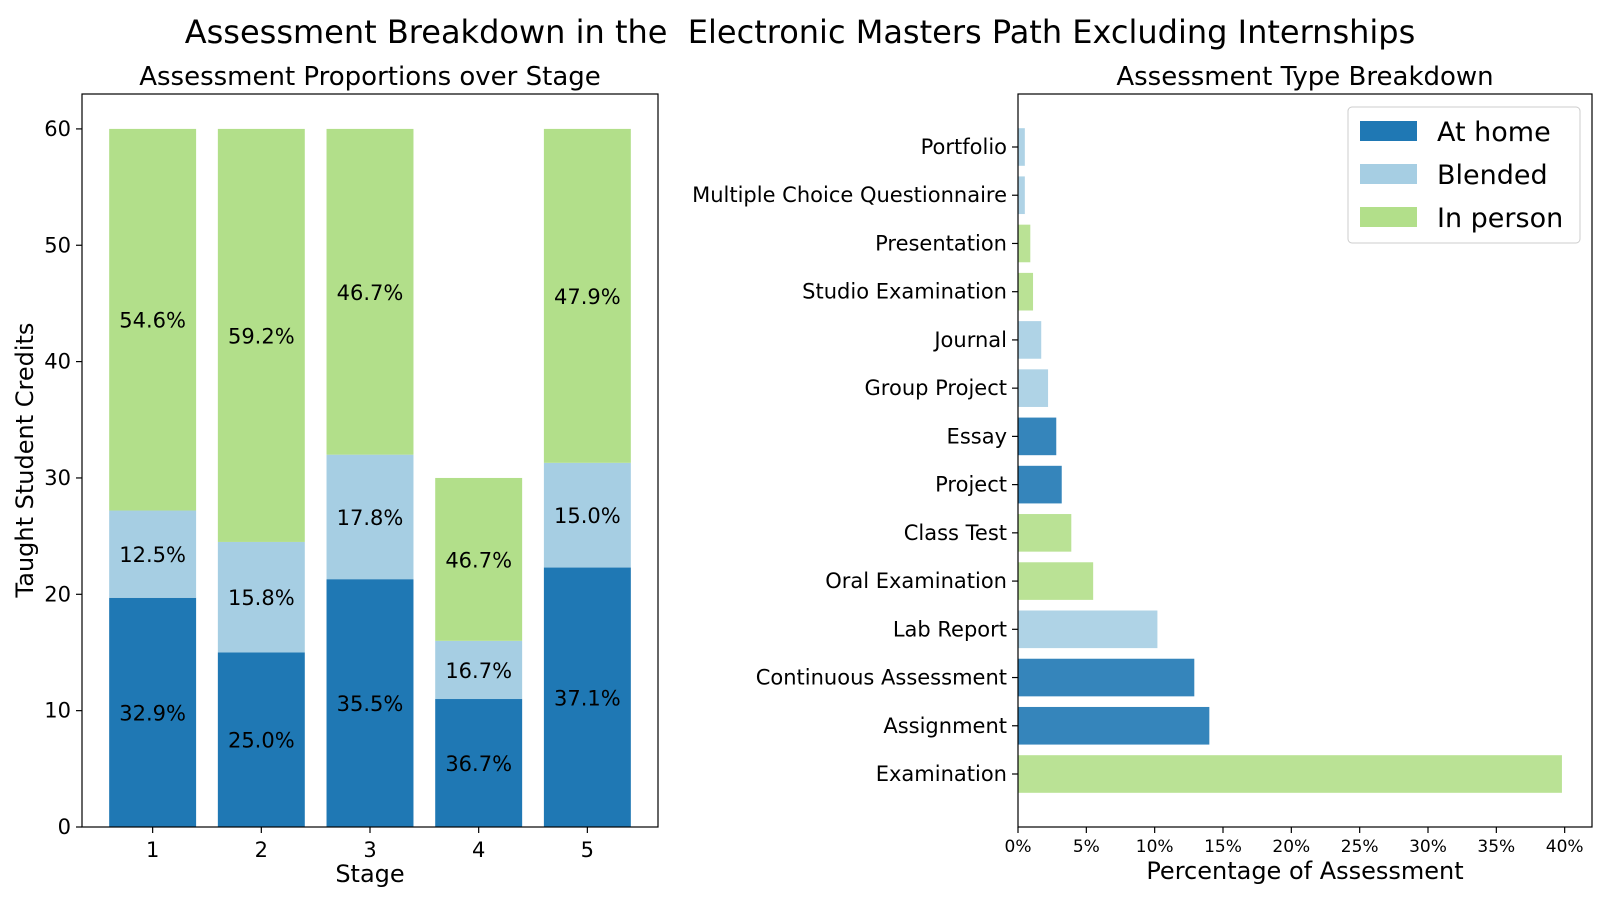 This screenshot has height=900, width=1600. Describe the element at coordinates (1492, 175) in the screenshot. I see `legend-label-blended: Blended` at that location.